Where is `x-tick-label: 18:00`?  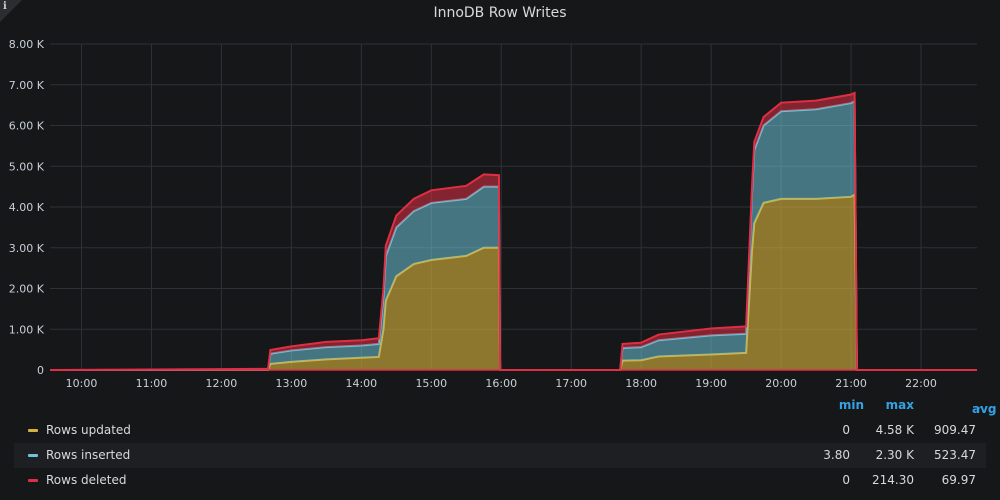 x-tick-label: 18:00 is located at coordinates (641, 383).